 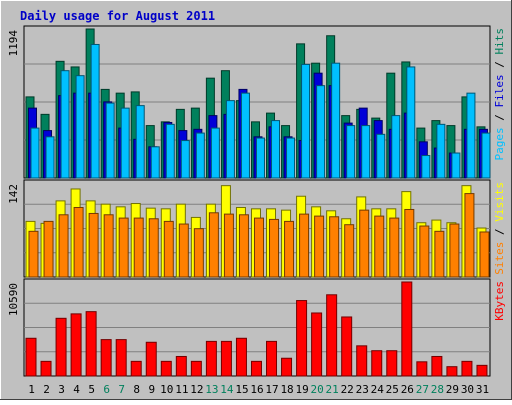 What do you see at coordinates (106, 389) in the screenshot?
I see `x-tick-label-6: 6` at bounding box center [106, 389].